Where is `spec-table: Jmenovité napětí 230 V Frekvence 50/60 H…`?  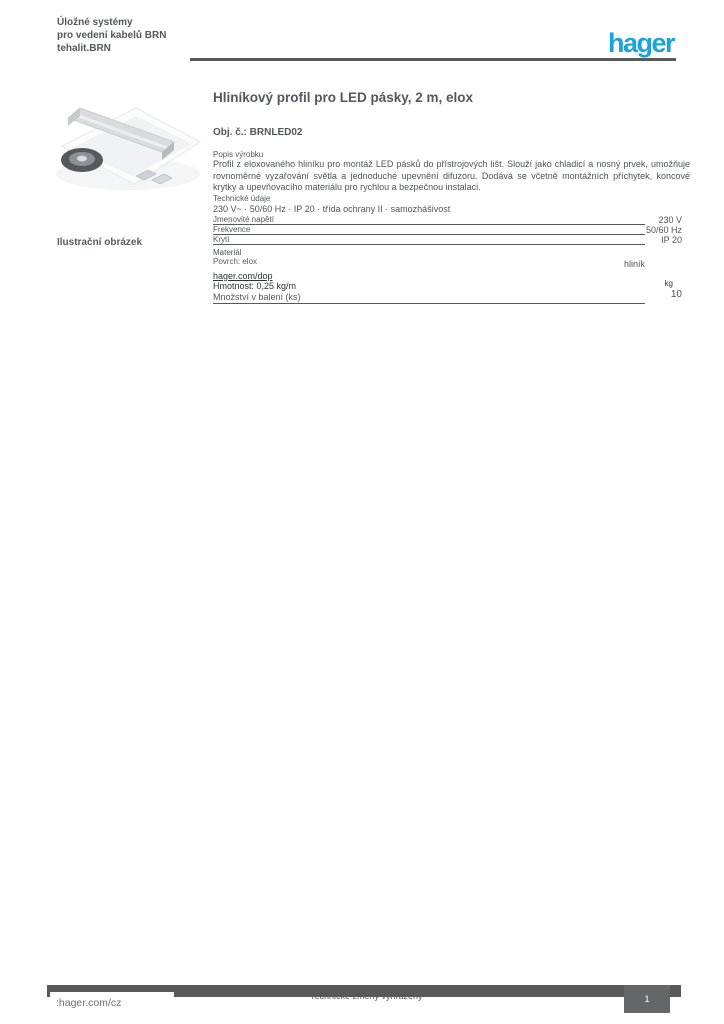
spec-table: Jmenovité napětí 230 V Frekvence 50/60 H… is located at coordinates (451, 260).